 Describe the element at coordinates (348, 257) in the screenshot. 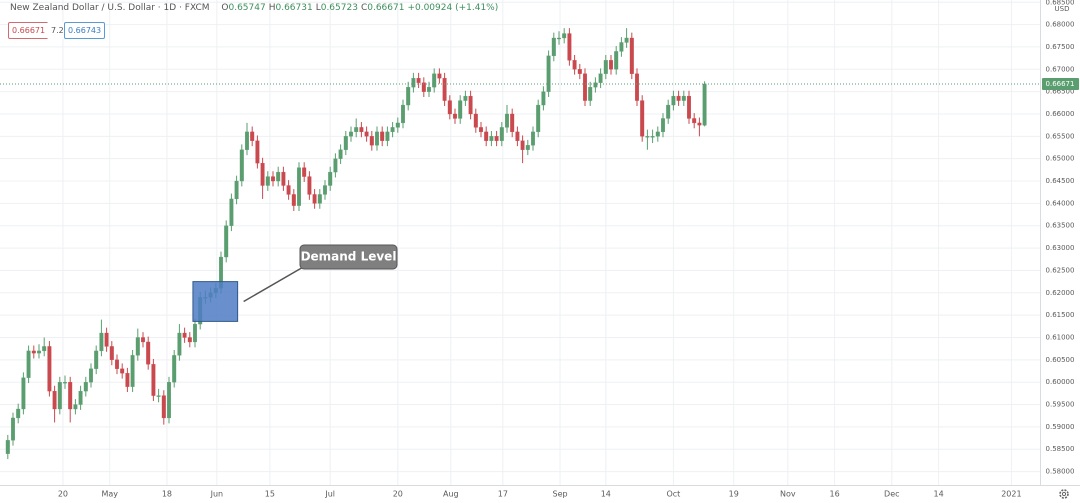

I see `callout-box` at that location.